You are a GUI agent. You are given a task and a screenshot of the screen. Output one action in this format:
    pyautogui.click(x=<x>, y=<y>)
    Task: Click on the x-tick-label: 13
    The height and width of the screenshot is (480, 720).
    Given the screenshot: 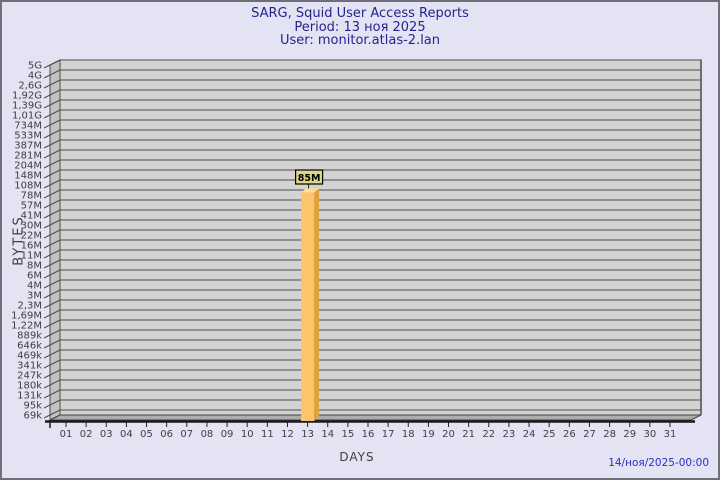 What is the action you would take?
    pyautogui.click(x=307, y=434)
    